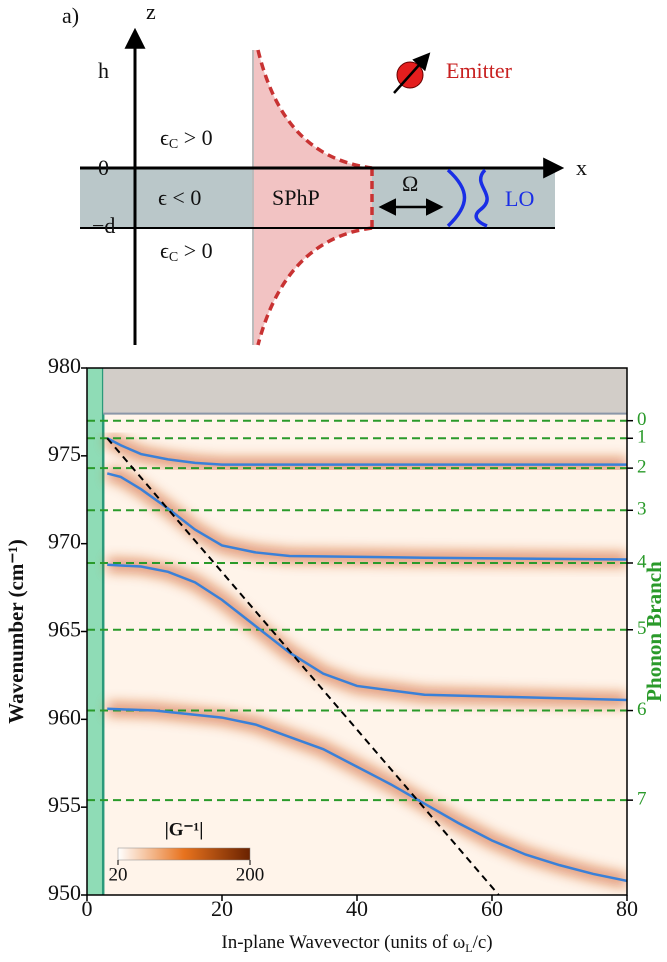 The height and width of the screenshot is (962, 667). Describe the element at coordinates (483, 942) in the screenshot. I see `x-axis-label-part: /c)` at that location.